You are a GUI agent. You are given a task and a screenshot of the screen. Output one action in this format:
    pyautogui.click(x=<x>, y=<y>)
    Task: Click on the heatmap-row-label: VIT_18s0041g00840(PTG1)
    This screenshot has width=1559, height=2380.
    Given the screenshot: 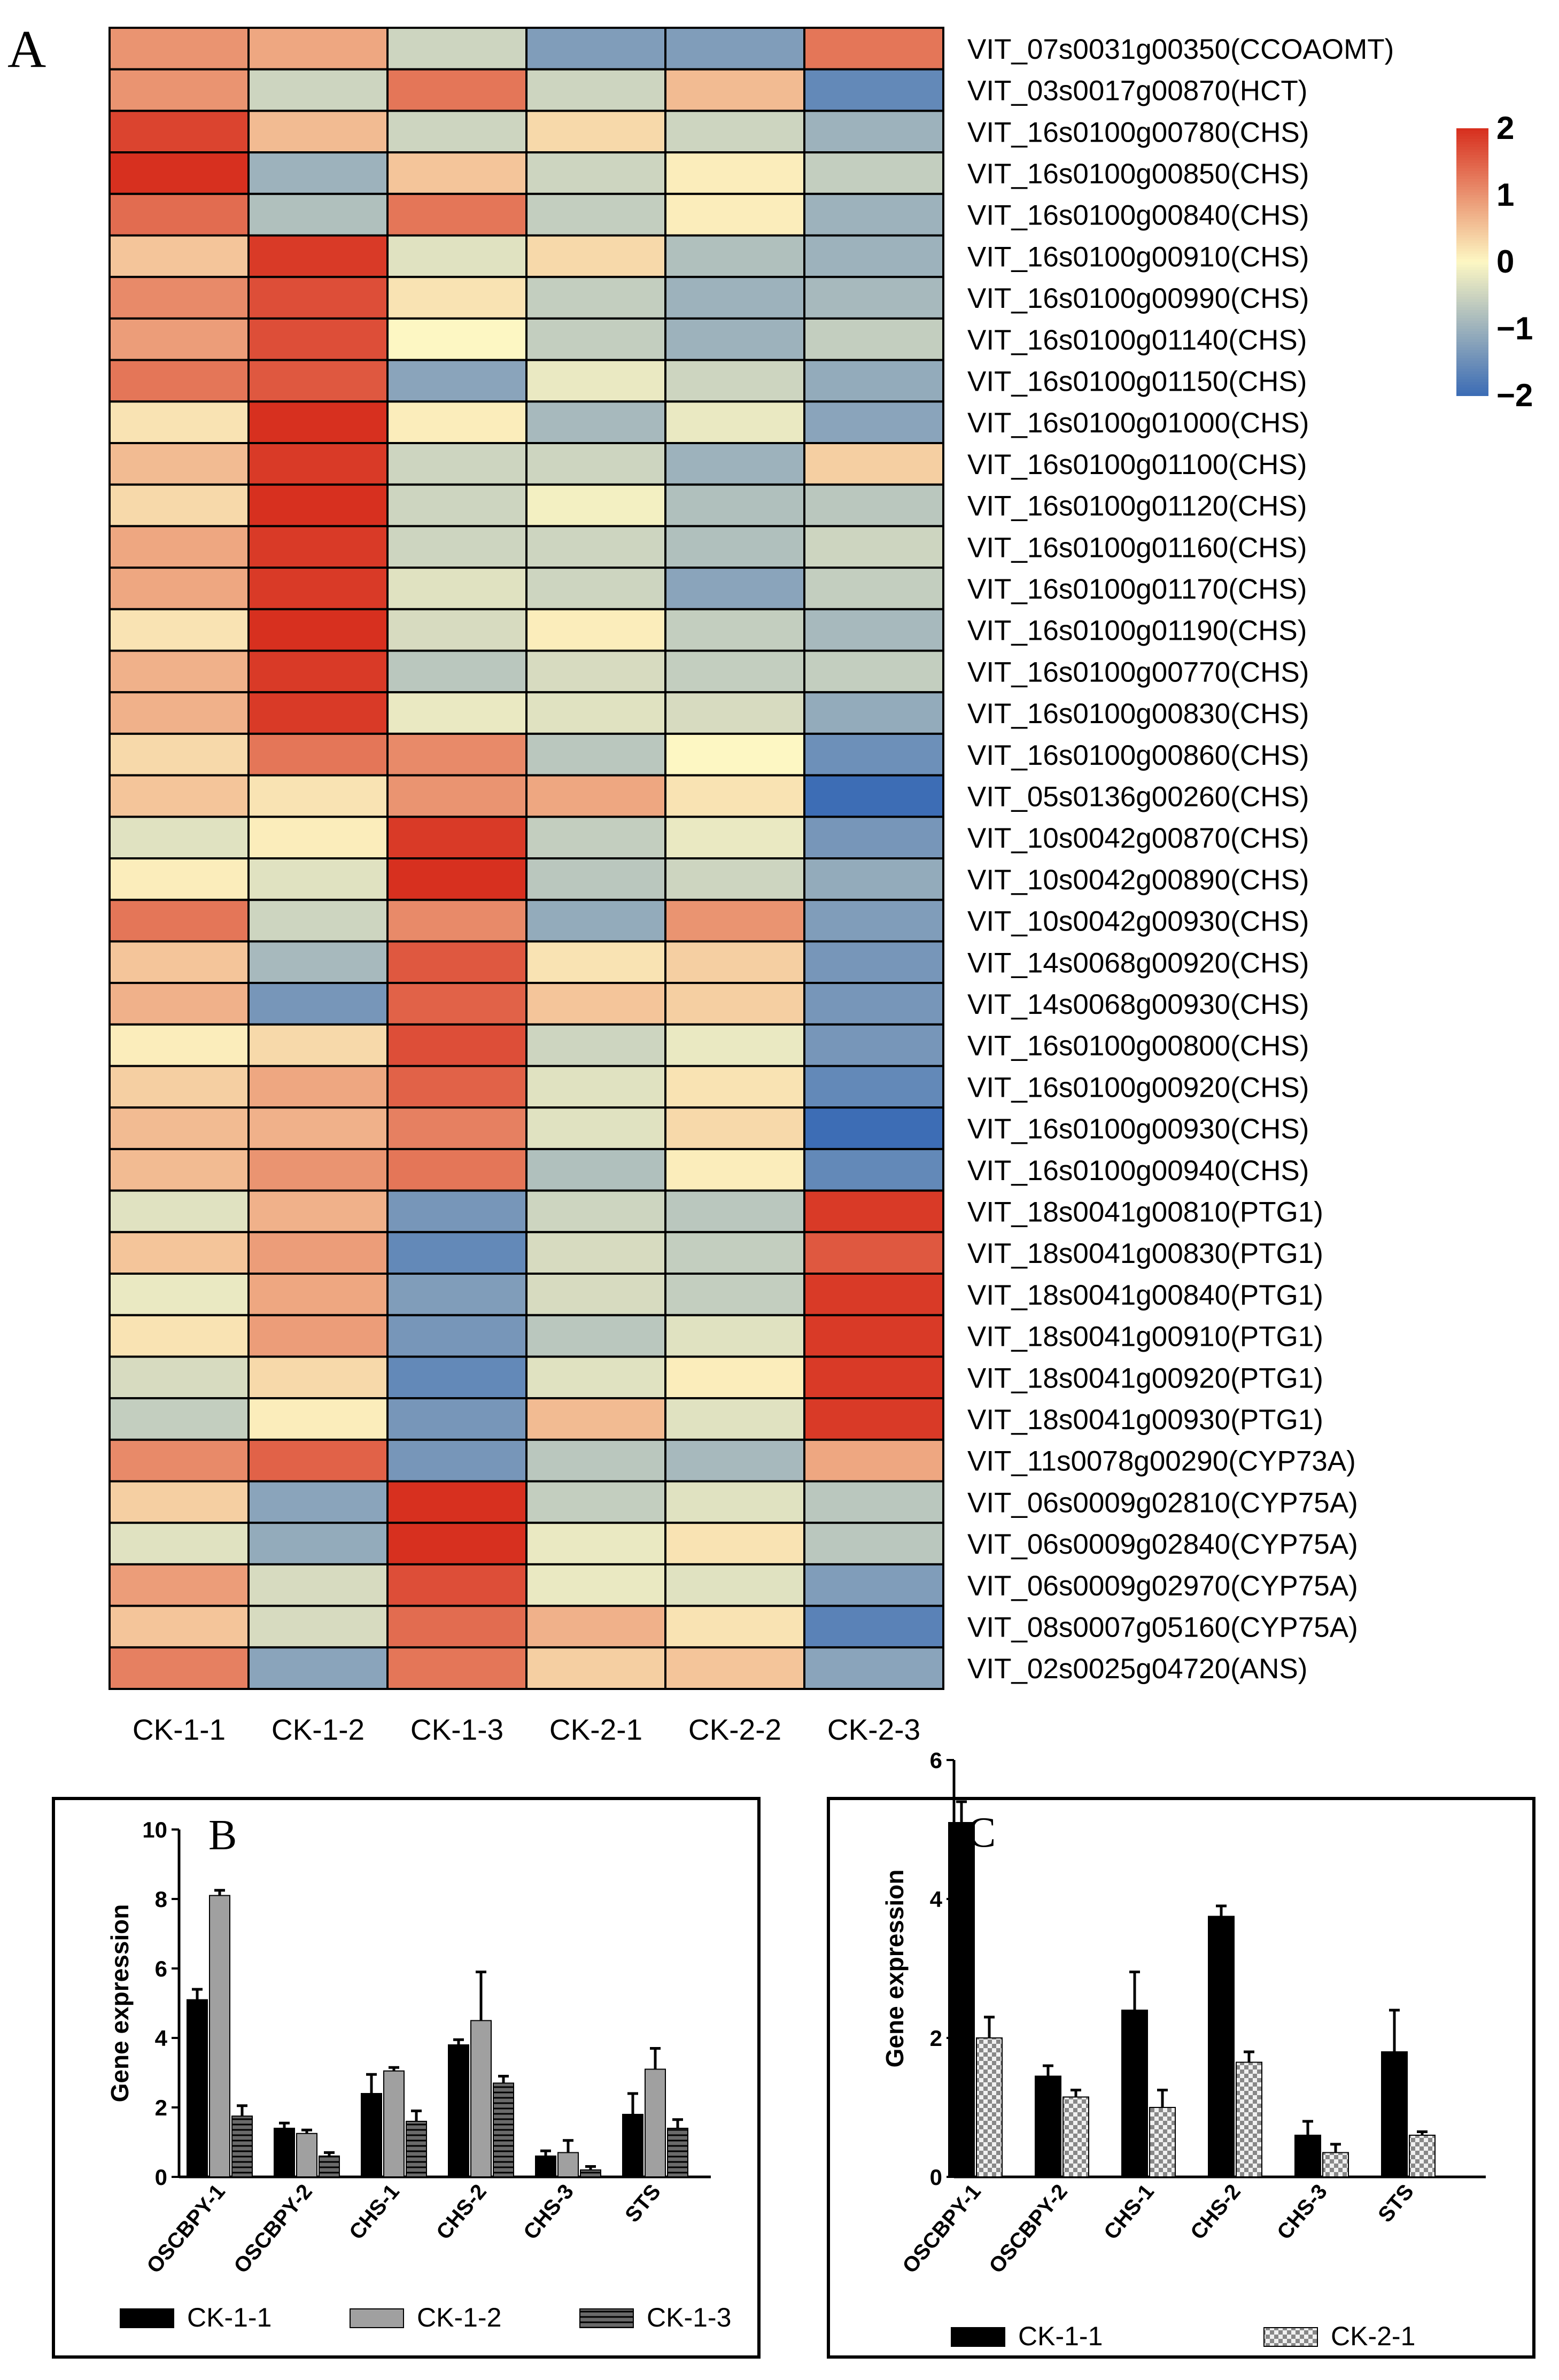 What is the action you would take?
    pyautogui.click(x=1145, y=1296)
    